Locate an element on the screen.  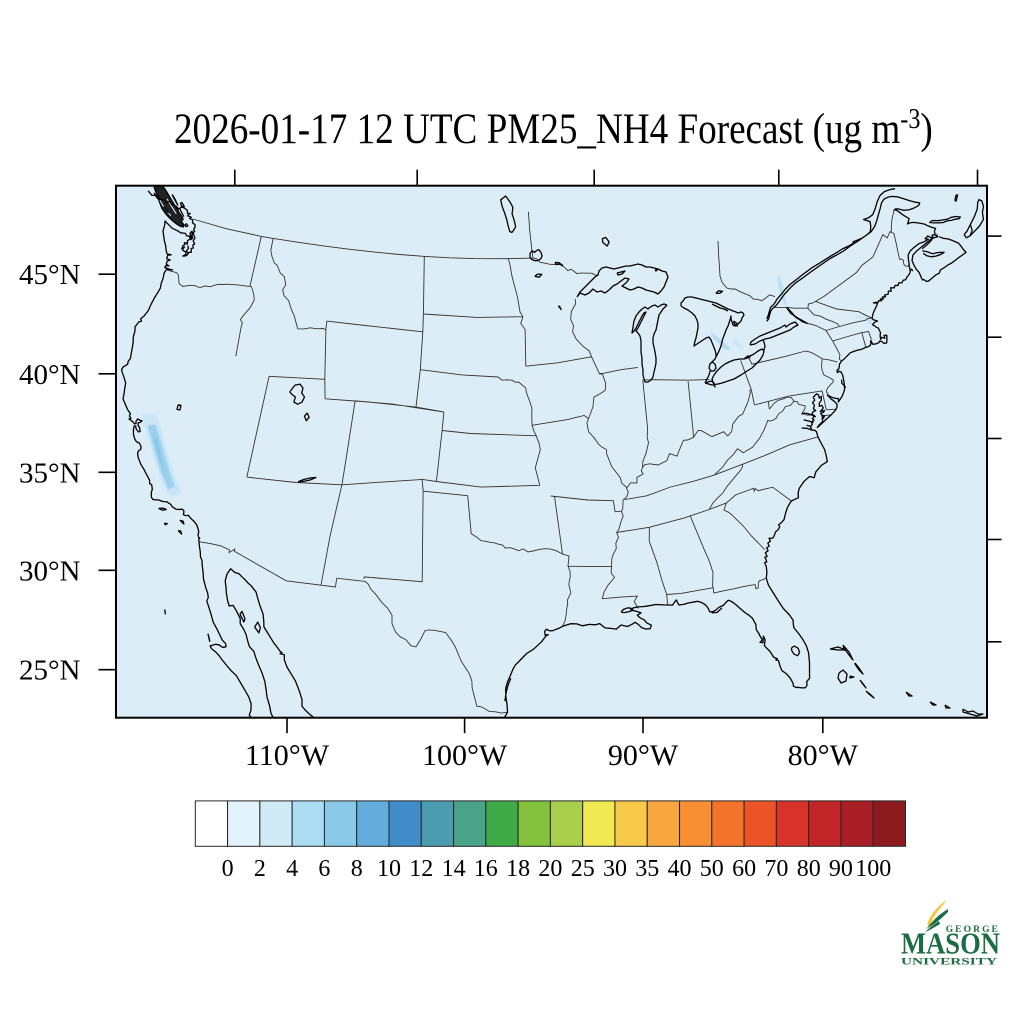
svg-text: 50 is located at coordinates (712, 869).